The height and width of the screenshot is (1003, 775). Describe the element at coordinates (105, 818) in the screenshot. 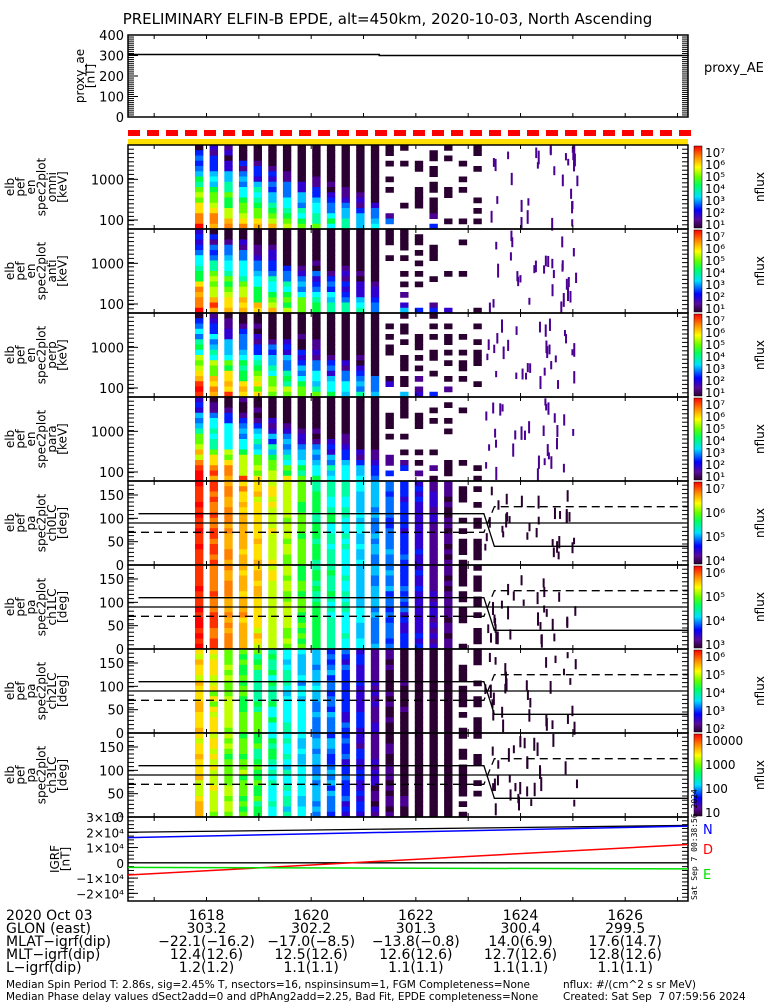

I see `igrf-ytick-label: 3×10⁴` at that location.